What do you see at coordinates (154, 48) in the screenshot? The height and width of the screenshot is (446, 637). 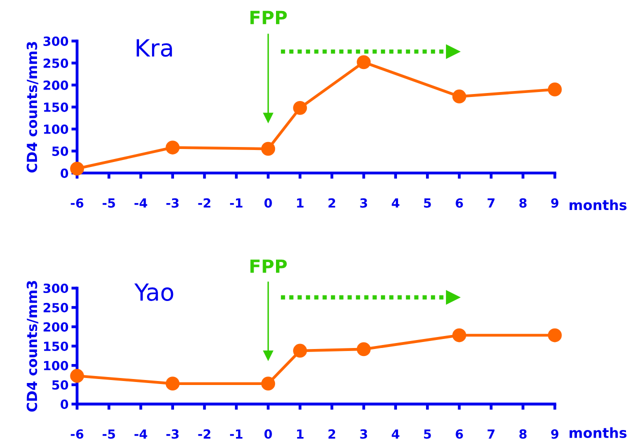 I see `chart-title: Kra` at bounding box center [154, 48].